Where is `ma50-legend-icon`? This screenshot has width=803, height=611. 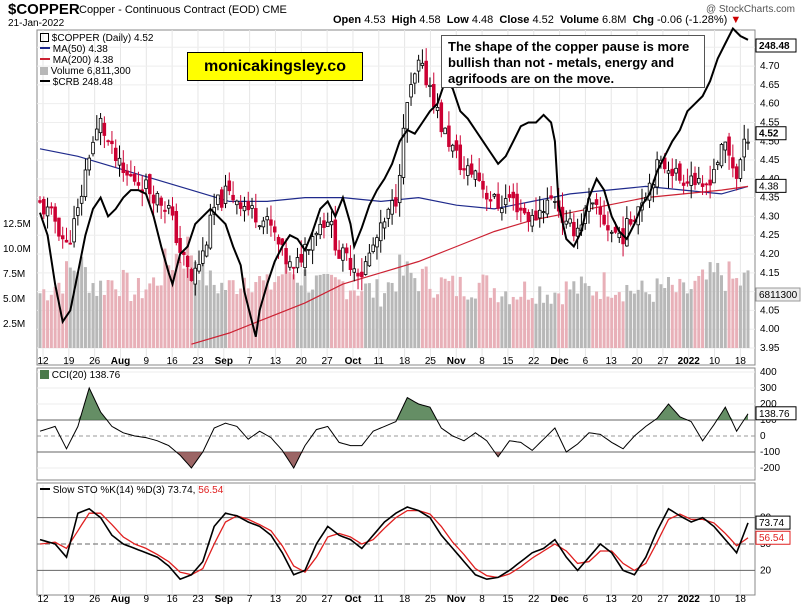 ma50-legend-icon is located at coordinates (45, 48).